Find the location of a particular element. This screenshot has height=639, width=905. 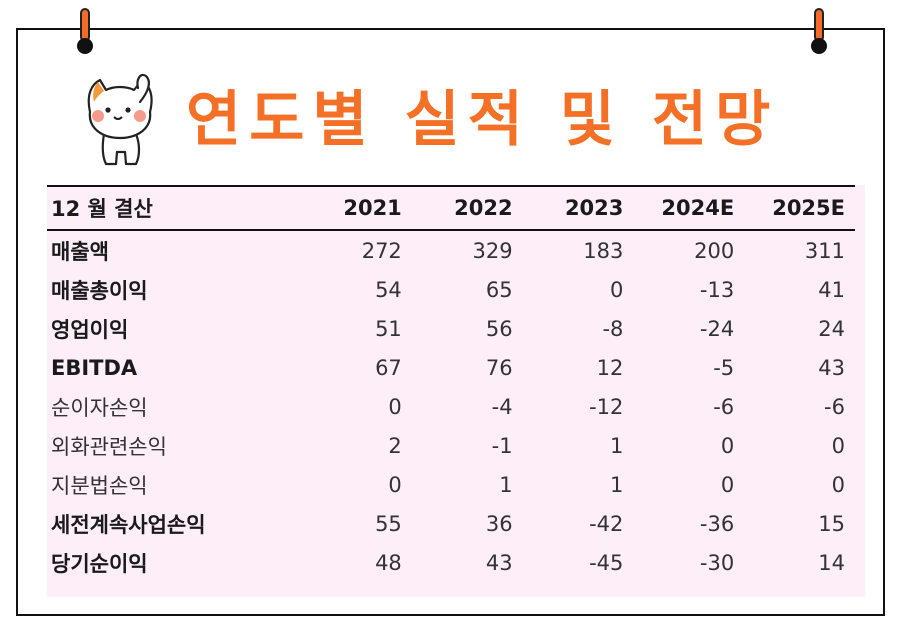

table-cell: -4 is located at coordinates (502, 406).